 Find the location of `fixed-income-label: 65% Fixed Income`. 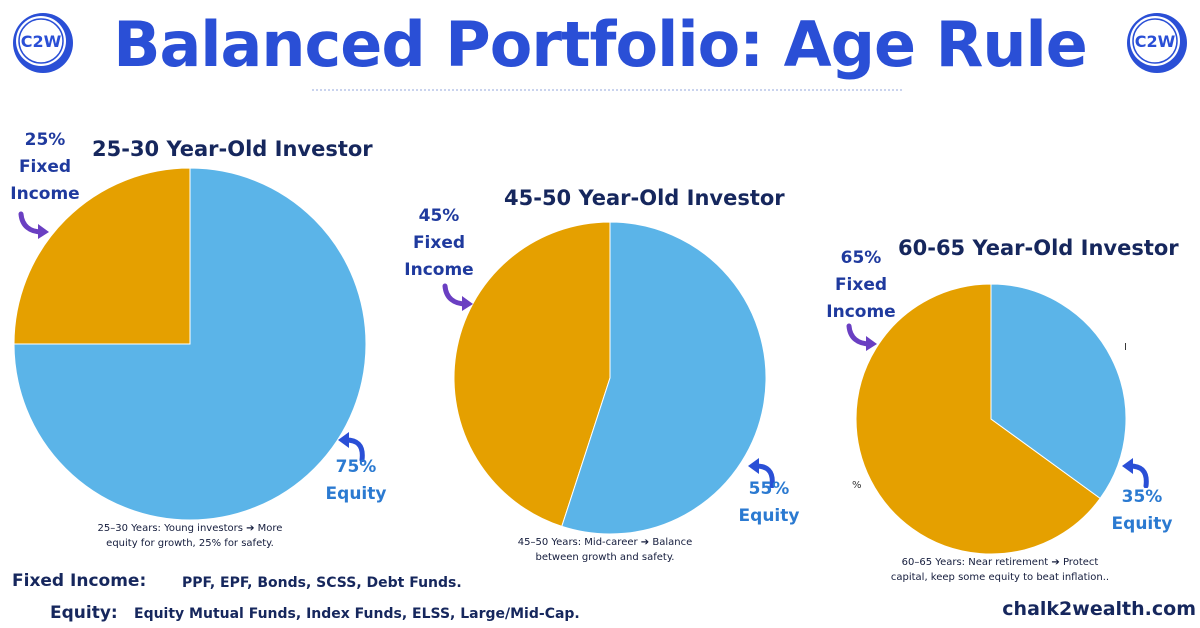

fixed-income-label: 65% Fixed Income is located at coordinates (861, 285).